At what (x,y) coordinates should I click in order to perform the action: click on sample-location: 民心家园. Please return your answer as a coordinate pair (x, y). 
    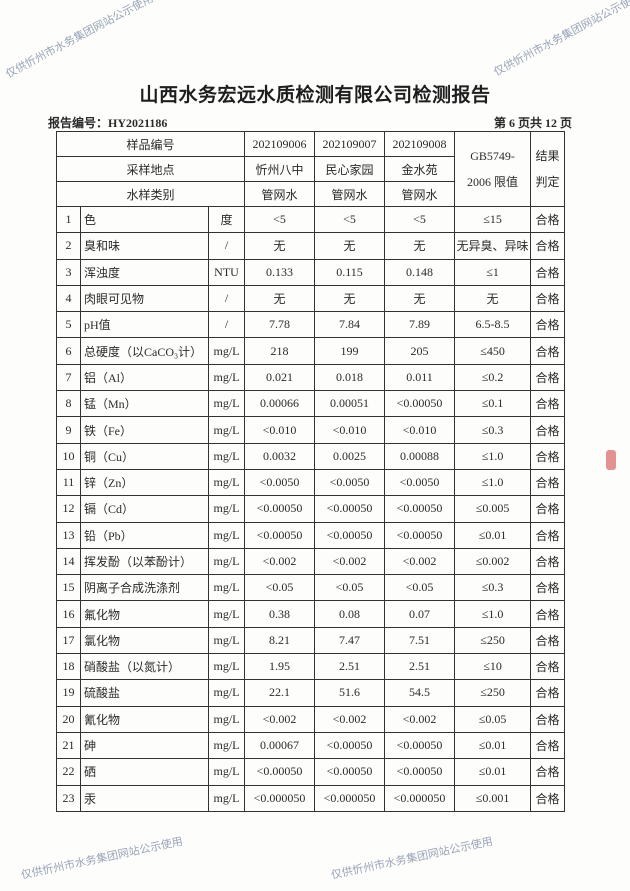
    Looking at the image, I should click on (350, 169).